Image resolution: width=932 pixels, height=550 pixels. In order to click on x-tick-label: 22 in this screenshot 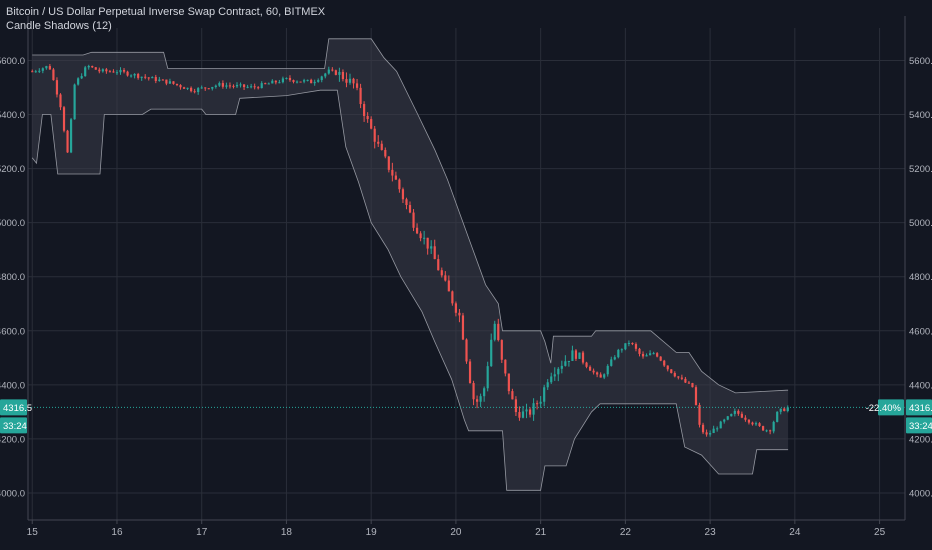, I will do `click(626, 532)`.